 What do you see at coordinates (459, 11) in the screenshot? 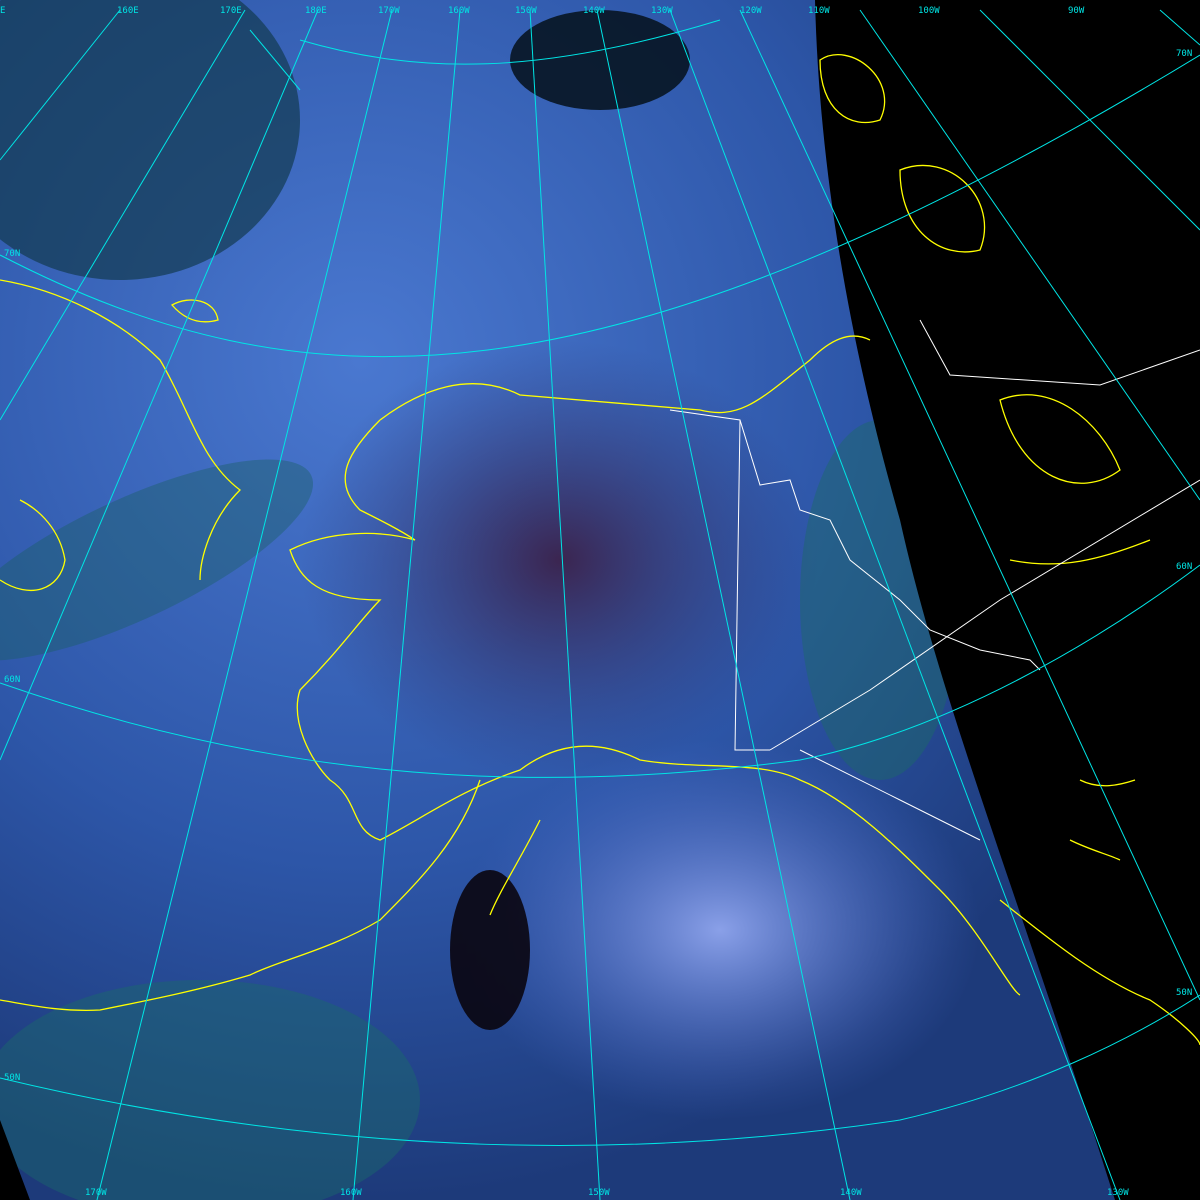
I see `top-label: 160W` at bounding box center [459, 11].